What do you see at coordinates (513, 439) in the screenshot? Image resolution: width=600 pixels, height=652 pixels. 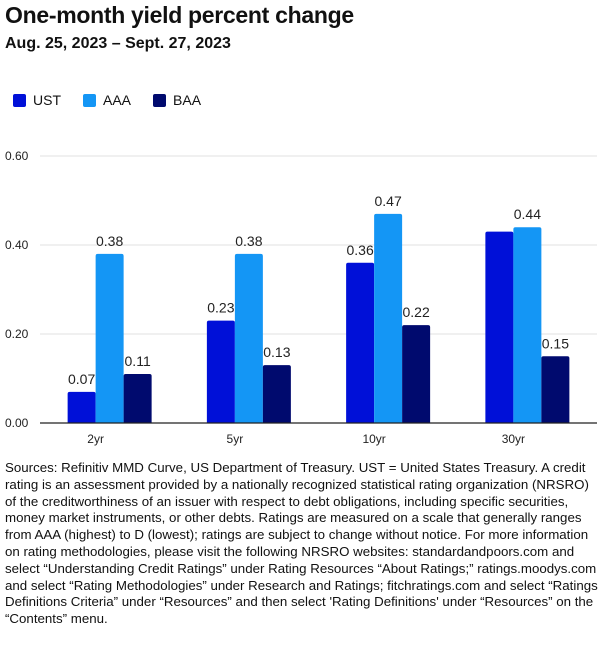 I see `x-tick-label: 30yr` at bounding box center [513, 439].